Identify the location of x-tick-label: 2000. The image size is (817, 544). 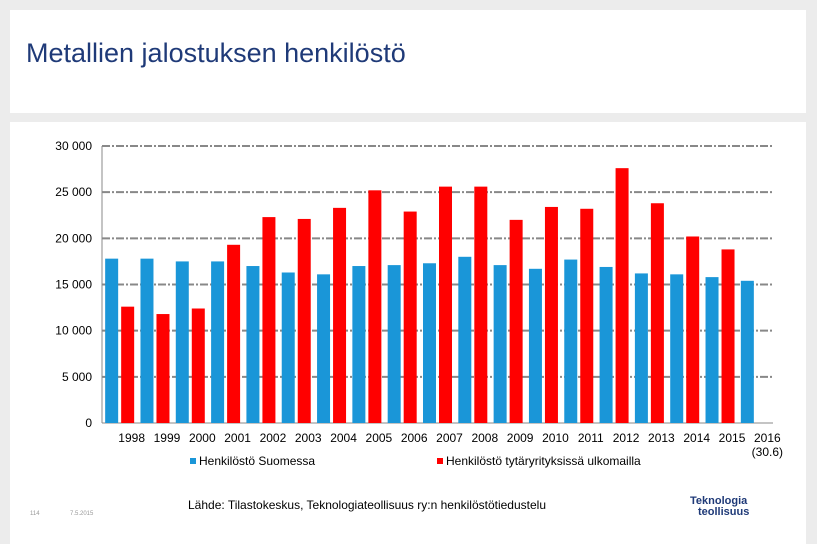
(202, 438).